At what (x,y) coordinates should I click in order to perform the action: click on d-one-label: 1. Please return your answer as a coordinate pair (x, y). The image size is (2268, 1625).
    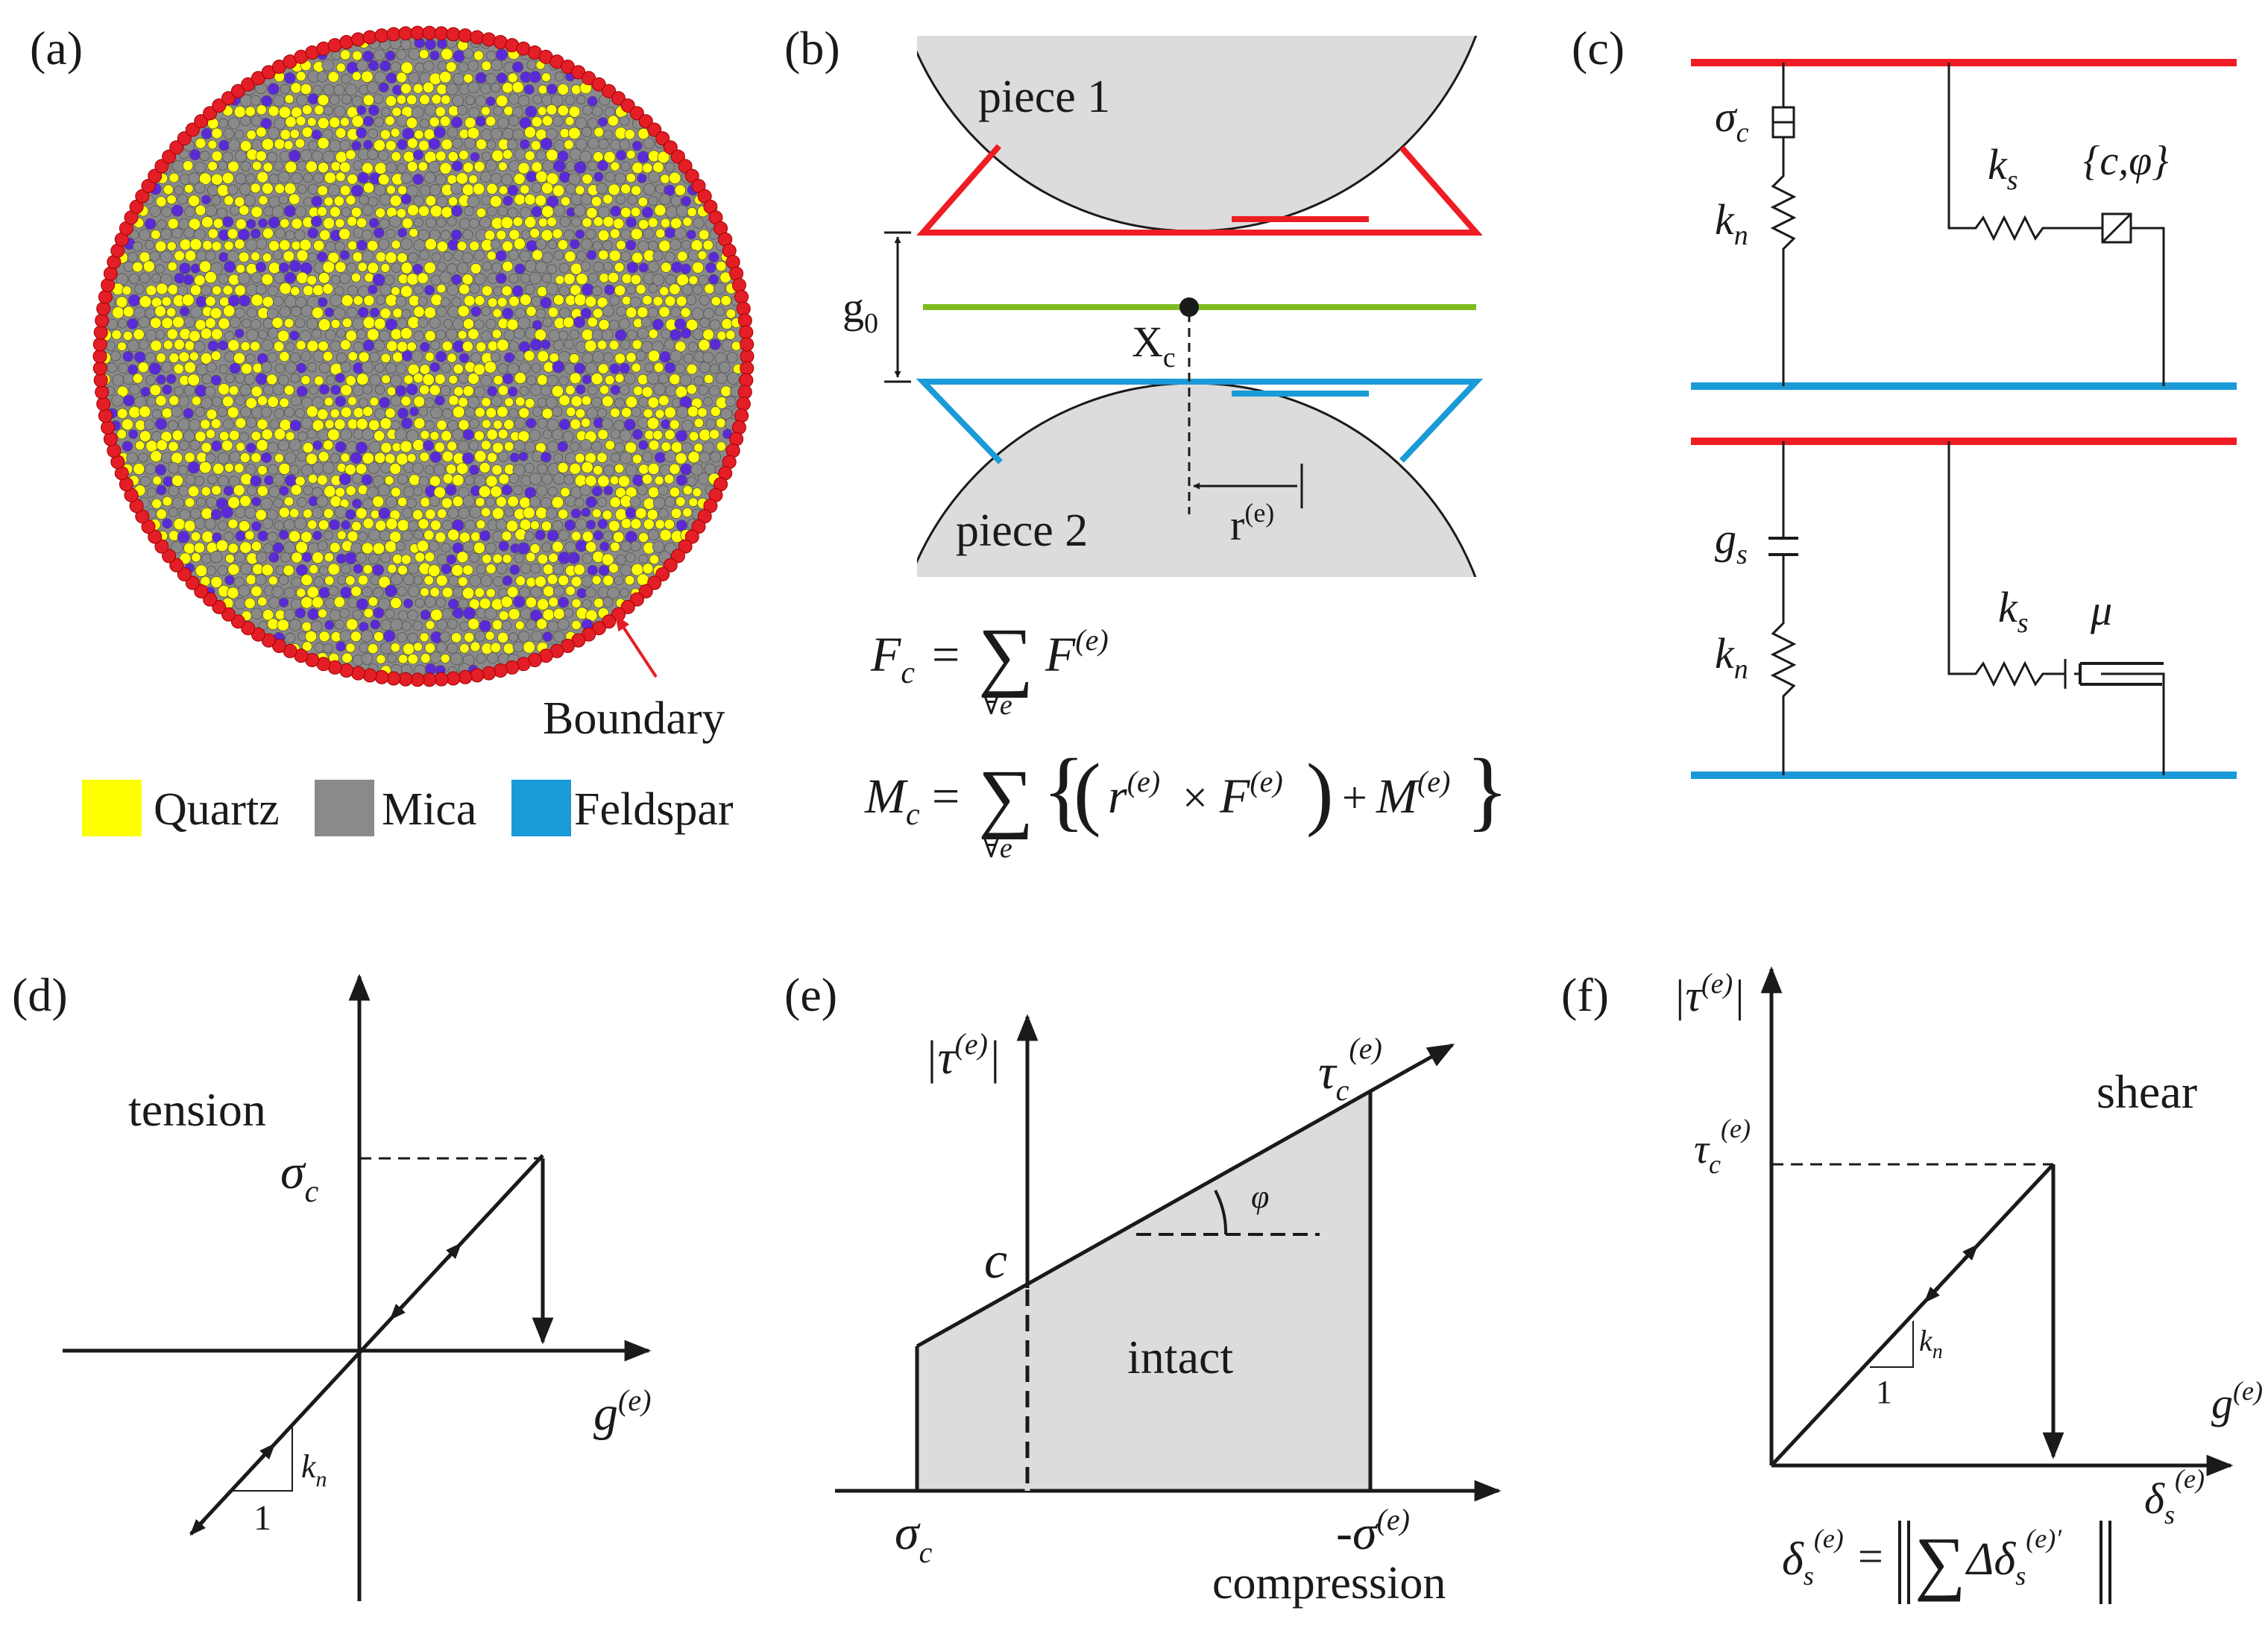
    Looking at the image, I should click on (262, 1518).